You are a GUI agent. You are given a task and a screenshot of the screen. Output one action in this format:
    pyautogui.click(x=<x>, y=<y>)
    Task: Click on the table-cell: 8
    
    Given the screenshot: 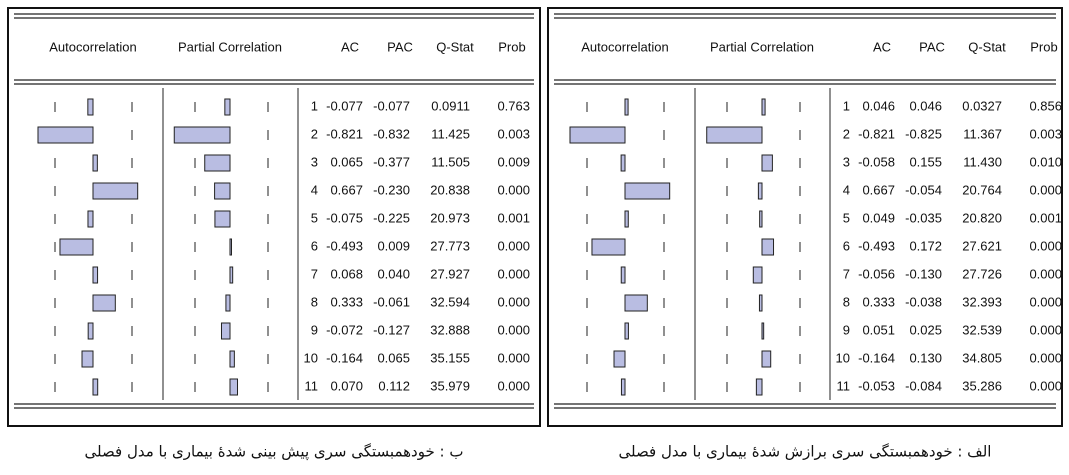 What is the action you would take?
    pyautogui.click(x=314, y=301)
    